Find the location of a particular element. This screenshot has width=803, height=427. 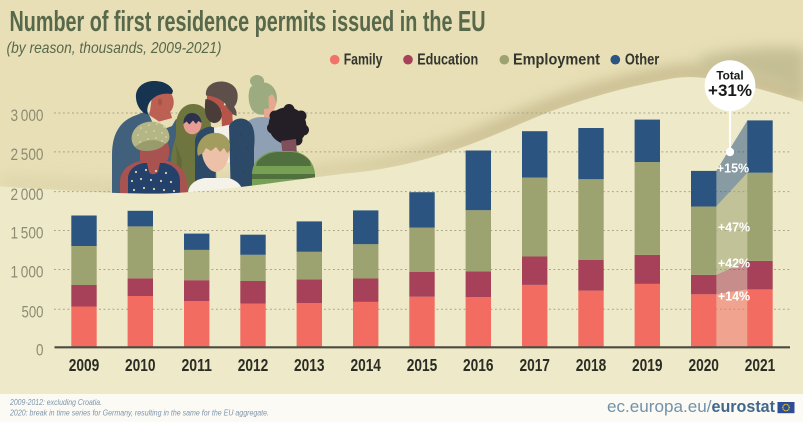

svg-text: Employment is located at coordinates (556, 59).